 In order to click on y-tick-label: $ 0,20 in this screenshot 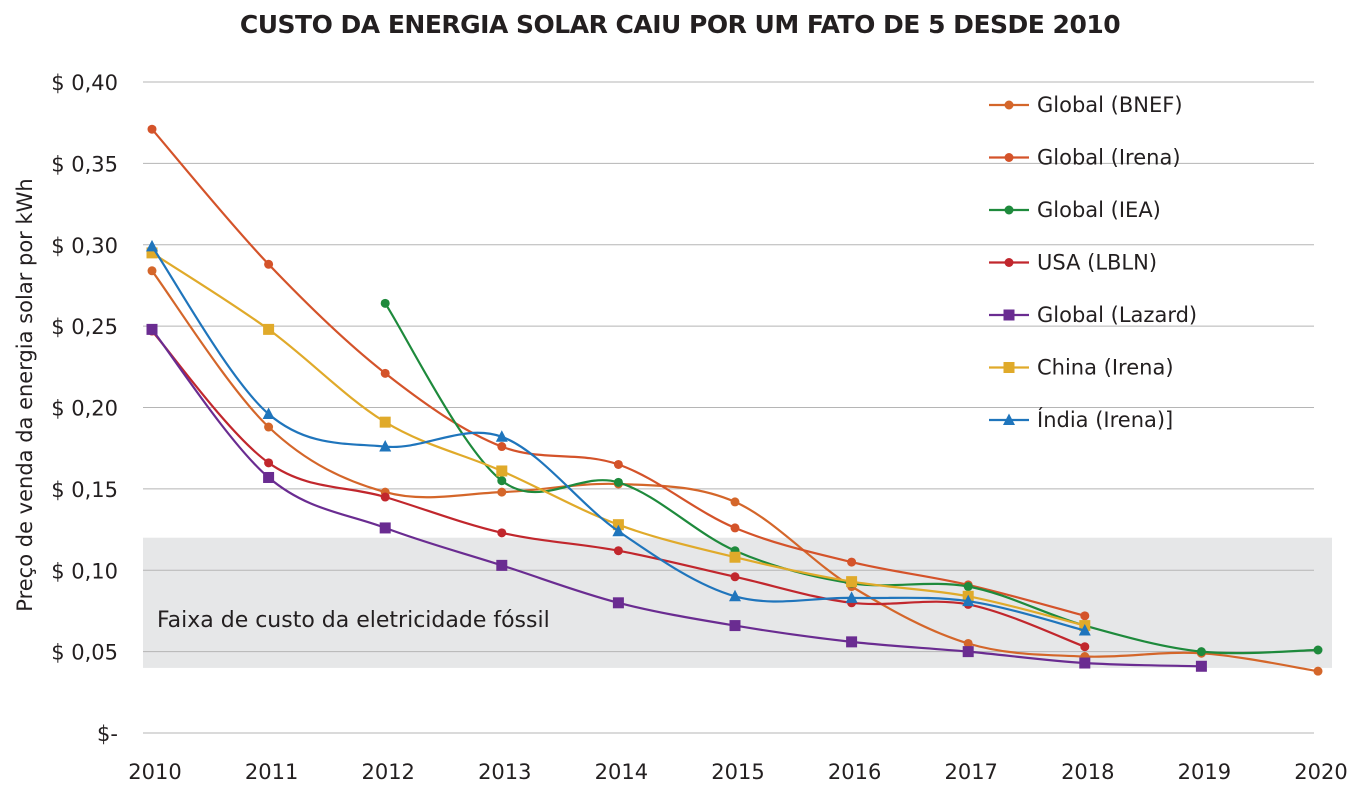, I will do `click(84, 409)`.